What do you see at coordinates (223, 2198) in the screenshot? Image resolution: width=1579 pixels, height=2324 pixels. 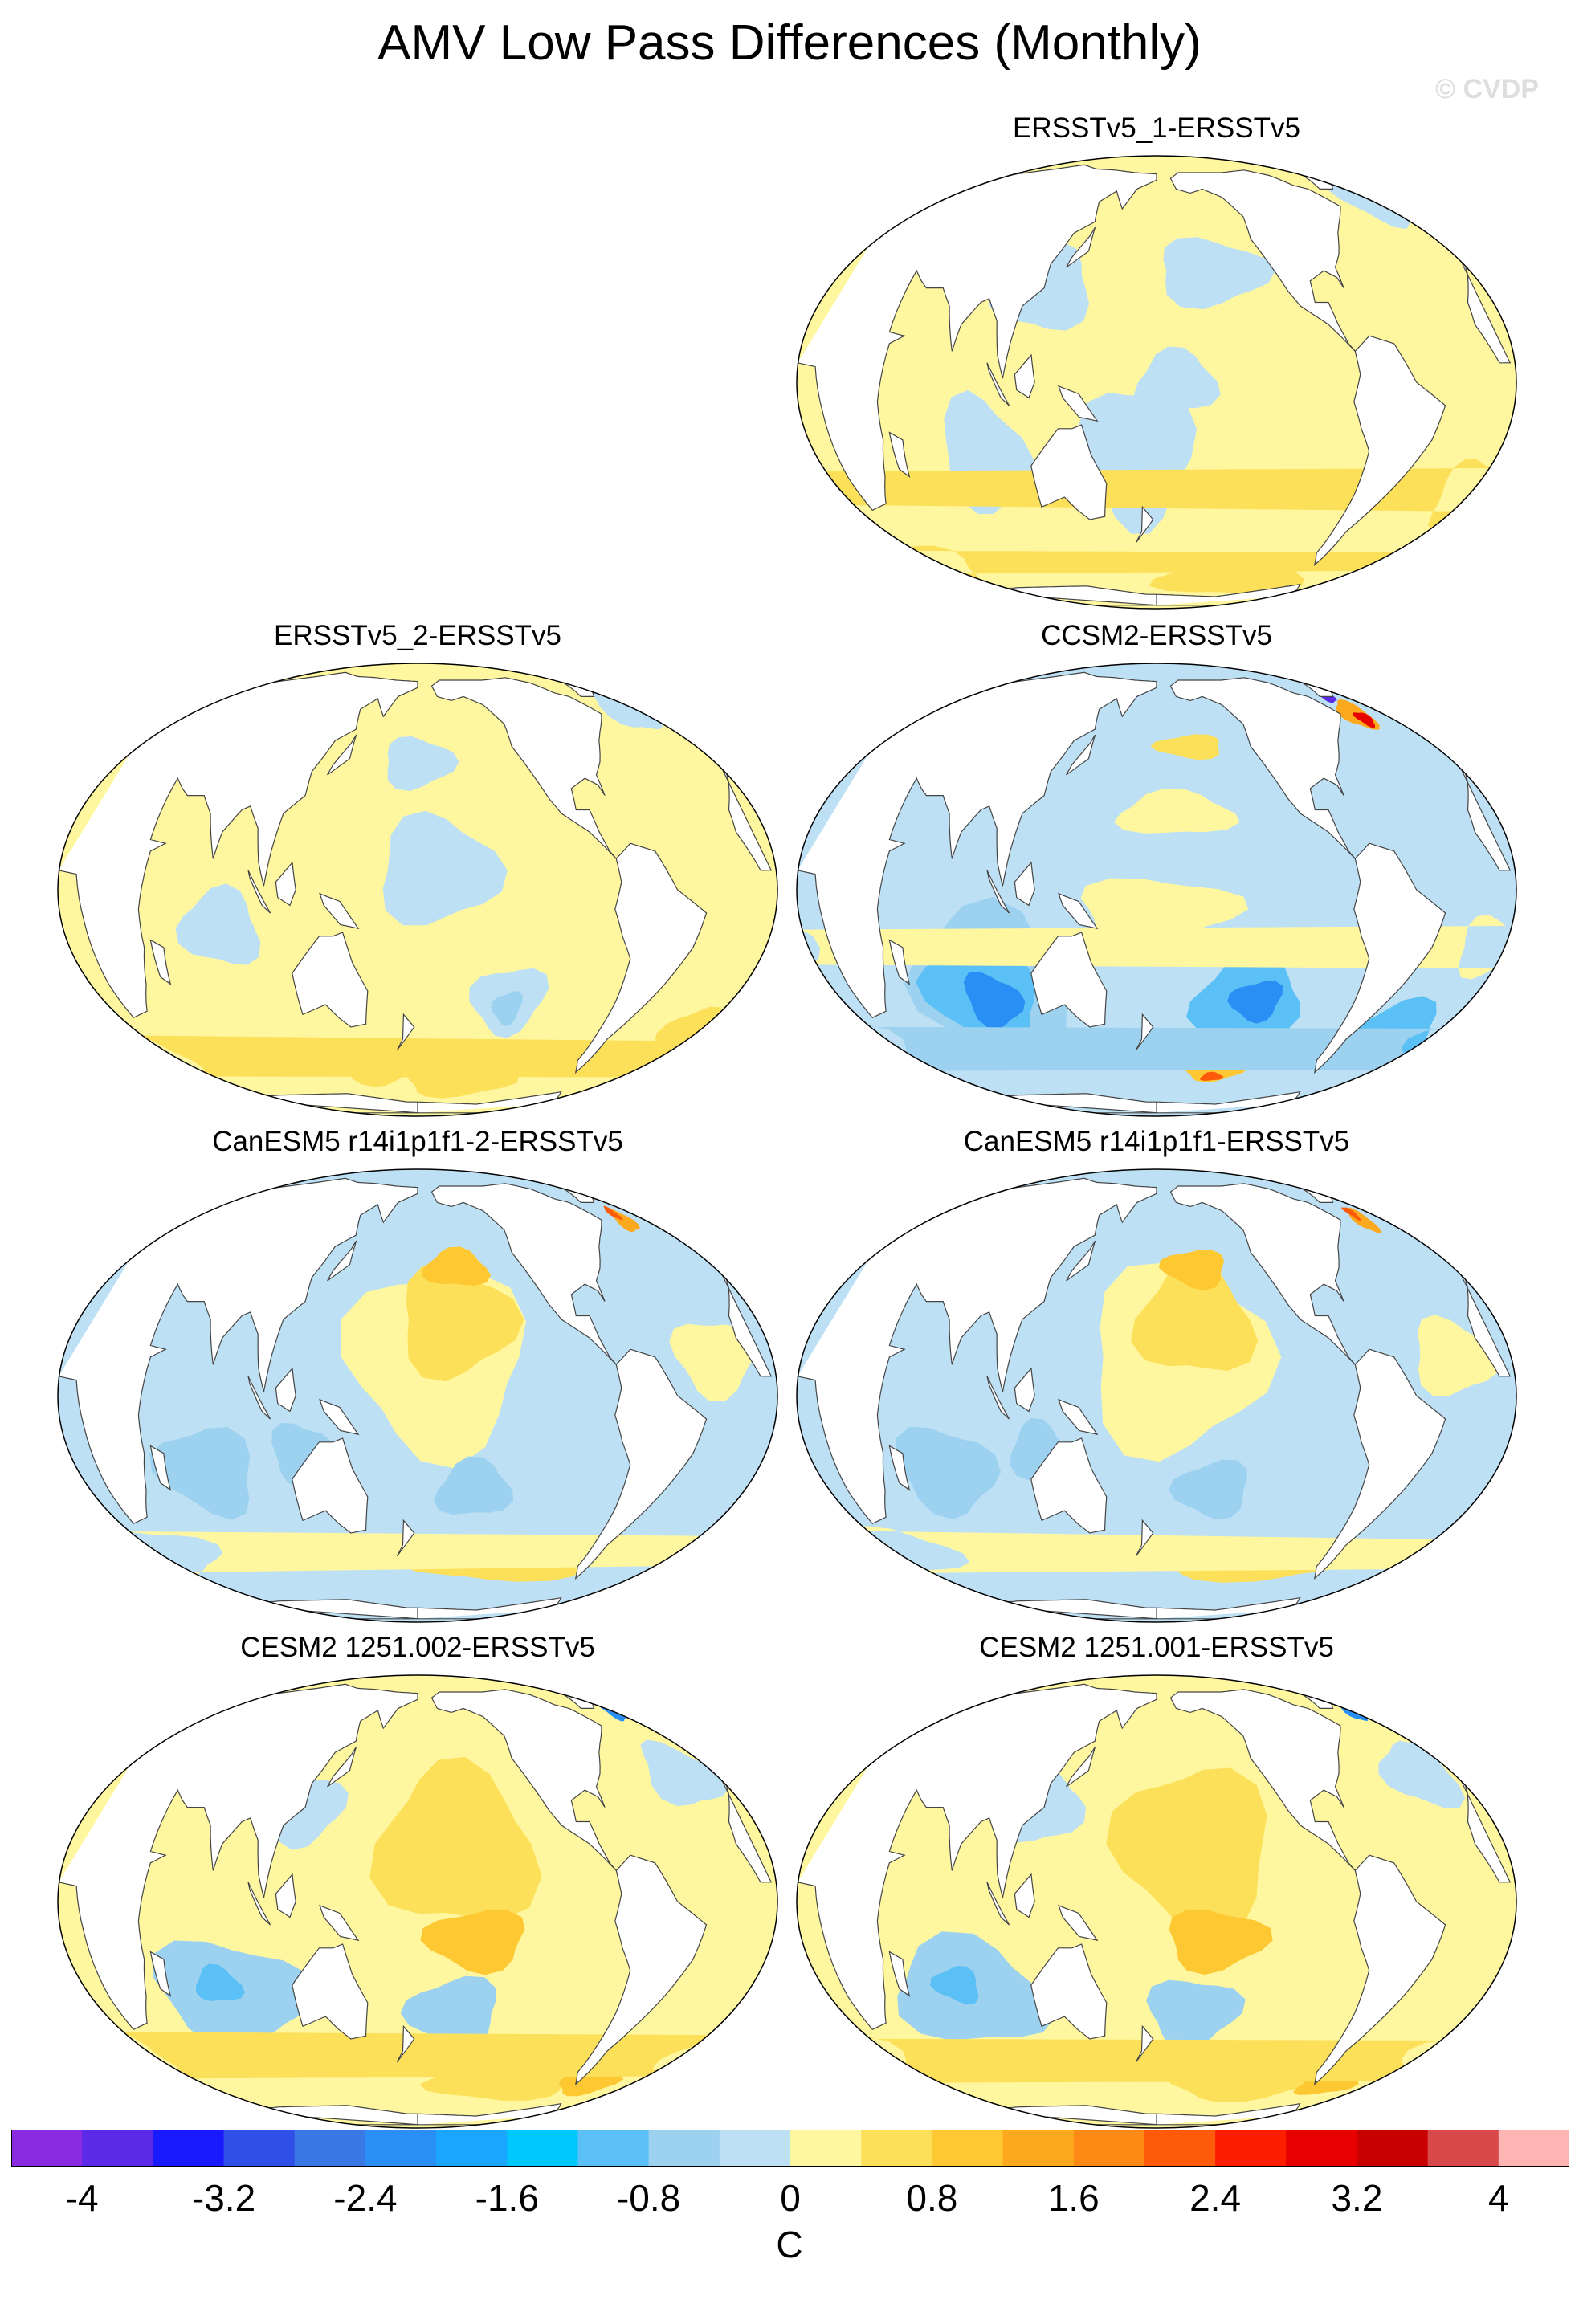 I see `colorbar-tick-label: -3.2` at bounding box center [223, 2198].